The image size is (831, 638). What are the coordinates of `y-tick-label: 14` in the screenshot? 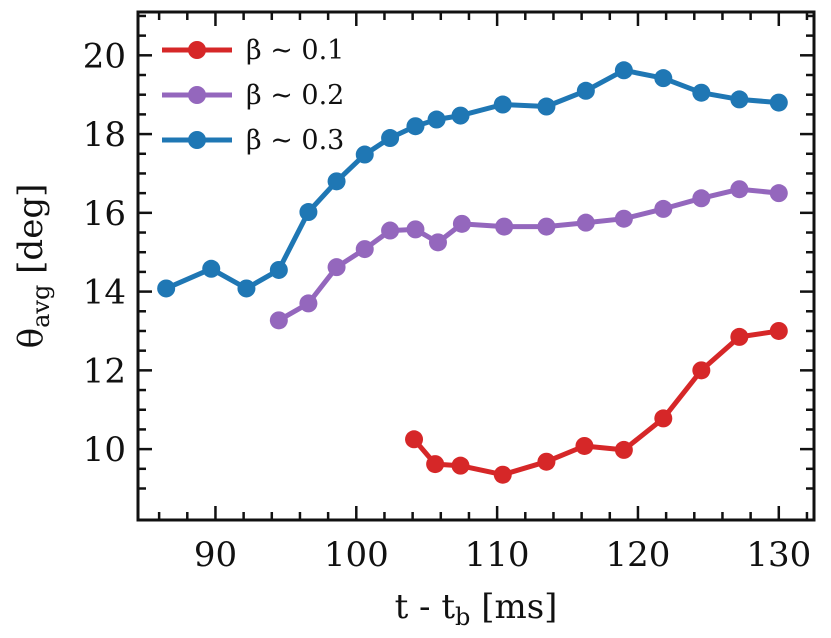 It's located at (104, 293).